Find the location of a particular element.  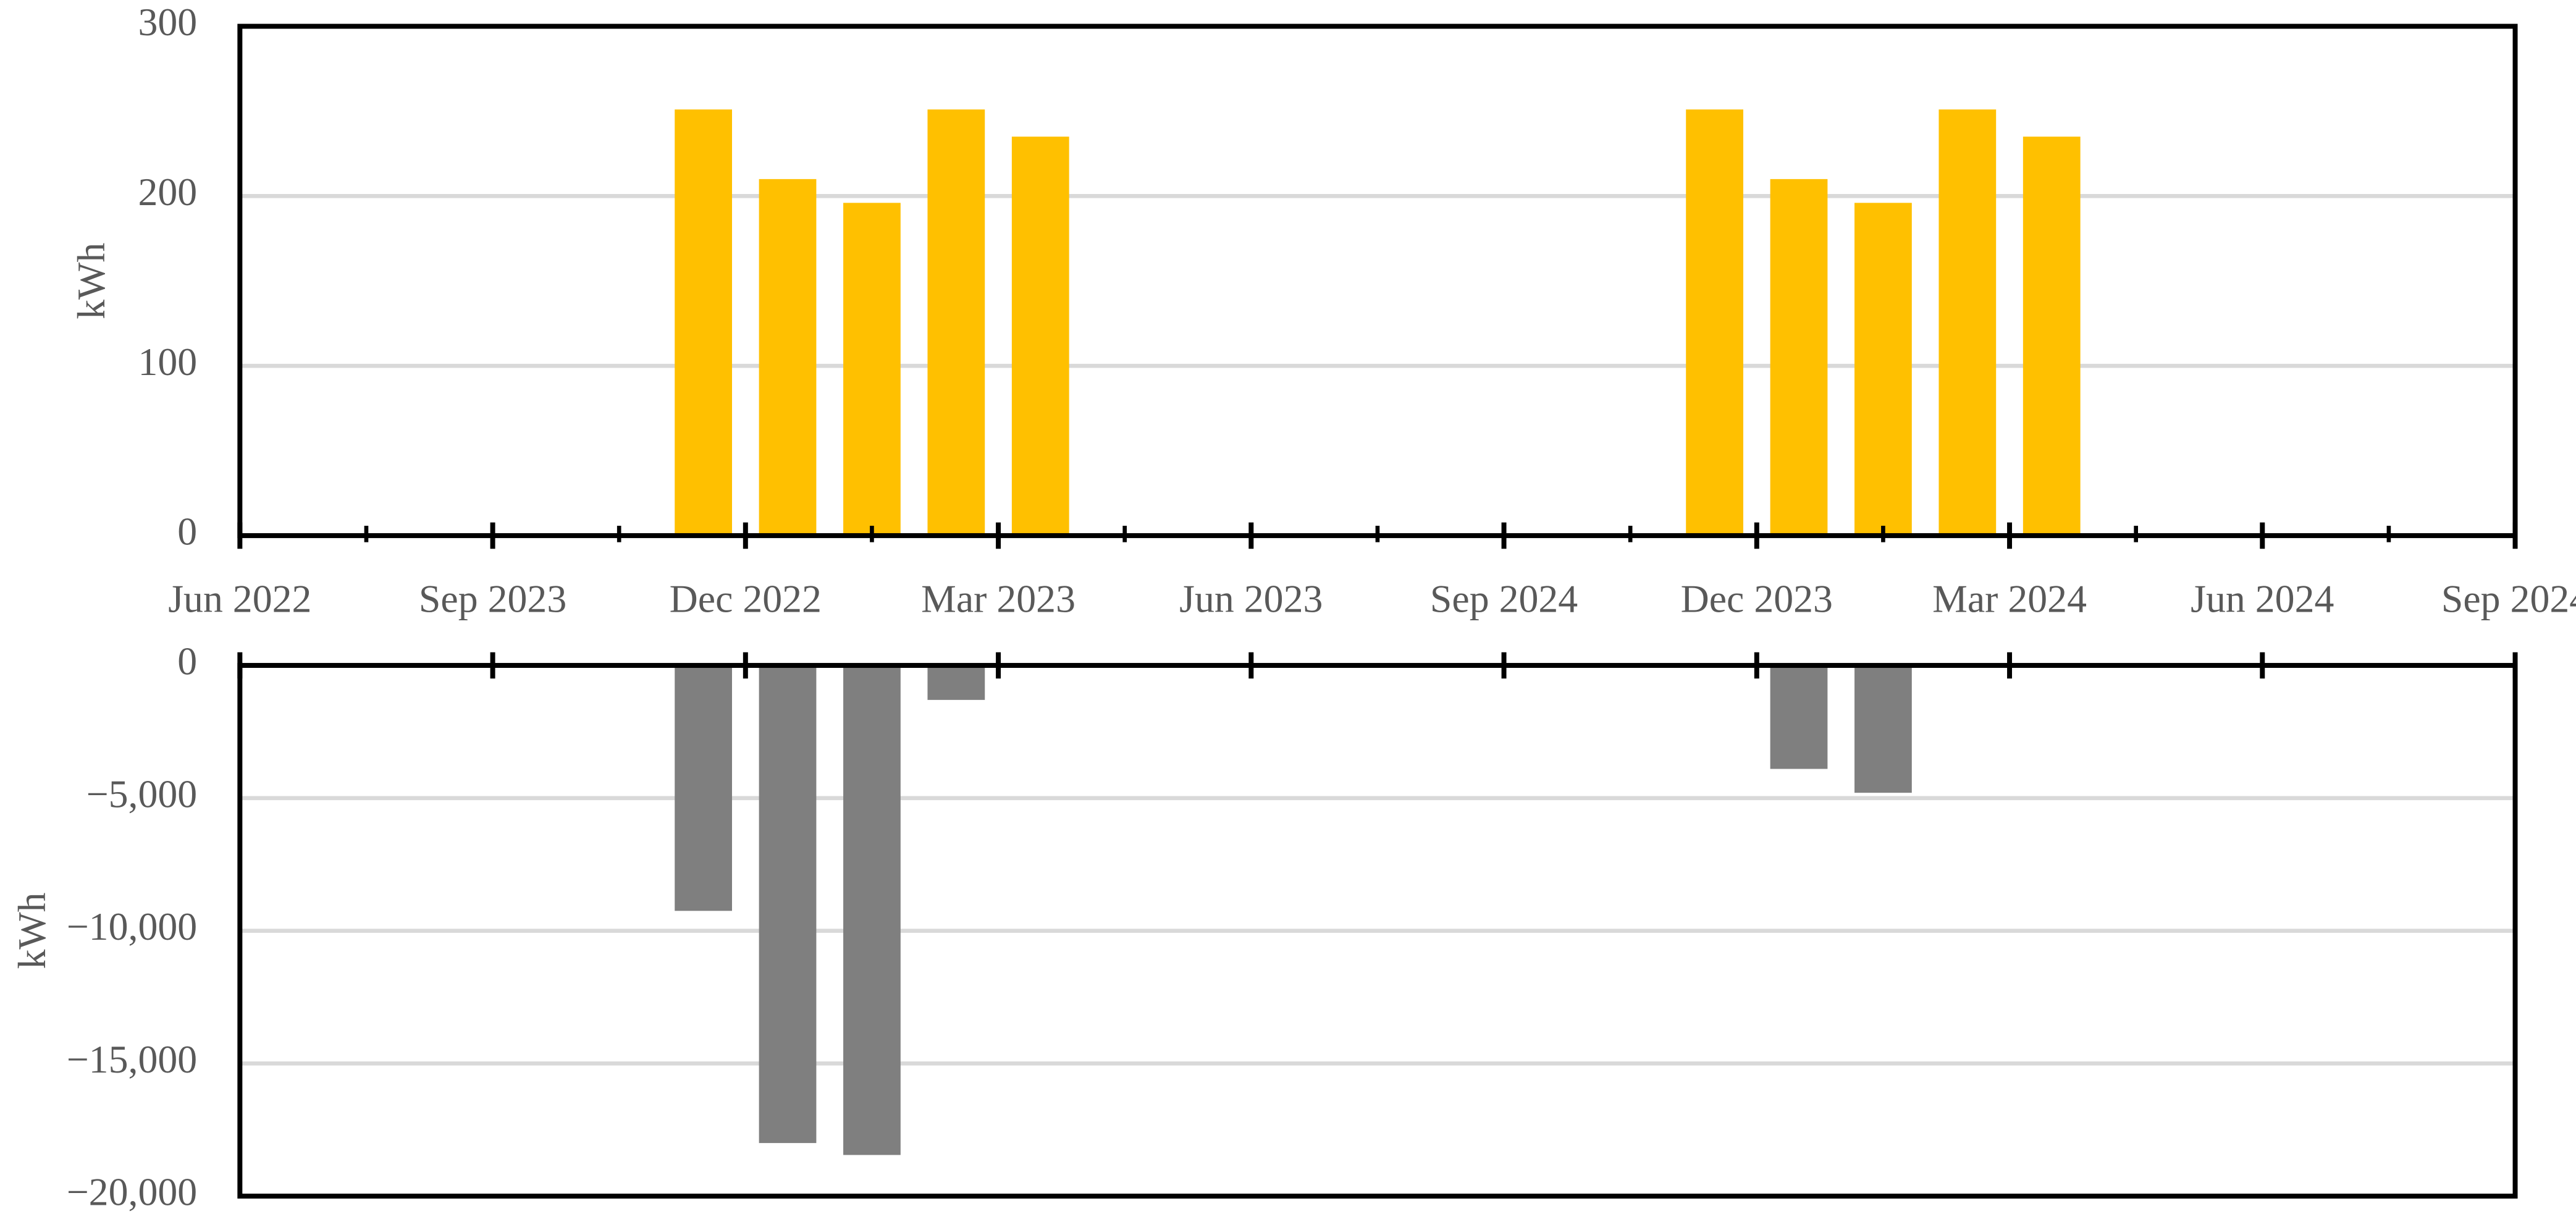

y-tick-label: 300 is located at coordinates (167, 22).